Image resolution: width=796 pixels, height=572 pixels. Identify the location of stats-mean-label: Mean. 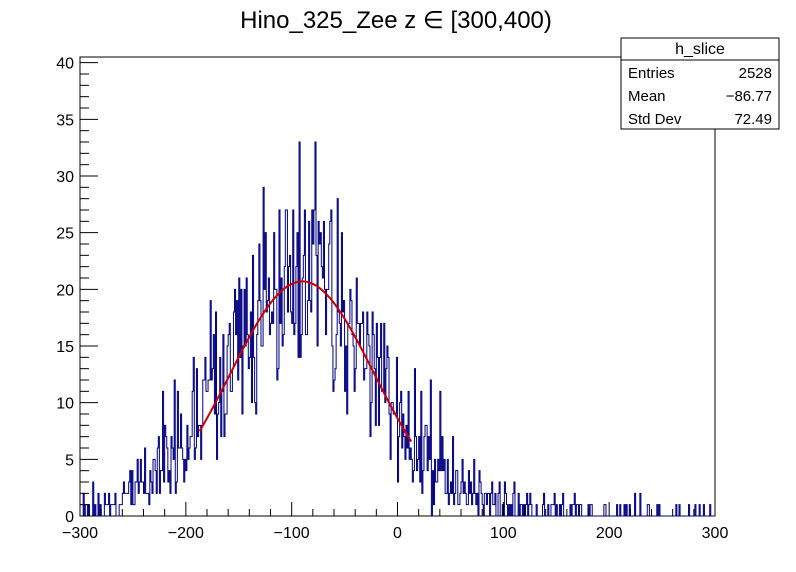
(647, 96).